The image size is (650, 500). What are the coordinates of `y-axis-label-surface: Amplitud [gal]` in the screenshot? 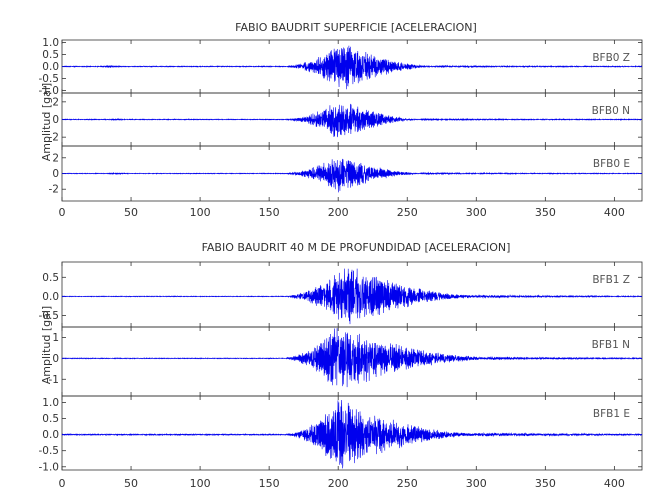 It's located at (46, 122).